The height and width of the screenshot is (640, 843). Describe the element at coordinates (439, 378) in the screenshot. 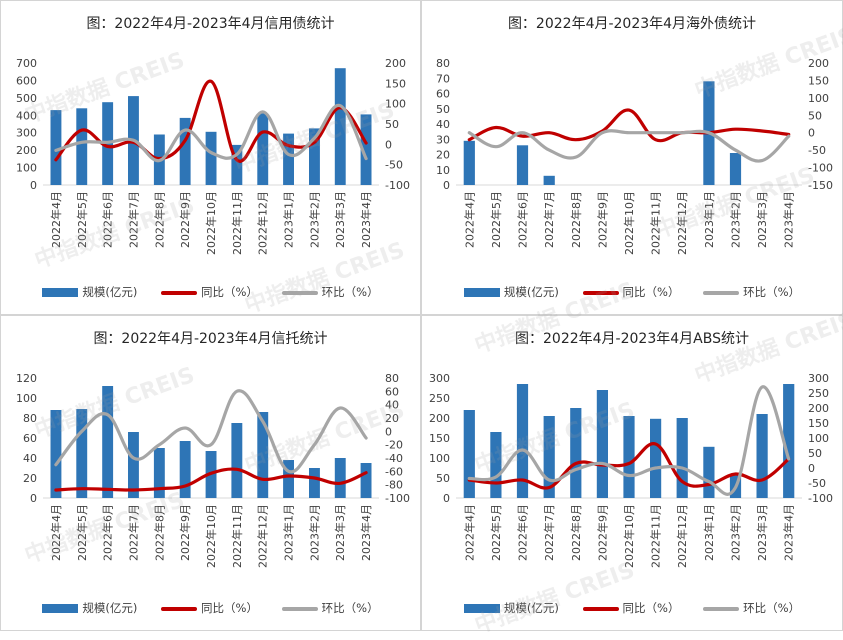

I see `y-left-tick-label: 300` at that location.